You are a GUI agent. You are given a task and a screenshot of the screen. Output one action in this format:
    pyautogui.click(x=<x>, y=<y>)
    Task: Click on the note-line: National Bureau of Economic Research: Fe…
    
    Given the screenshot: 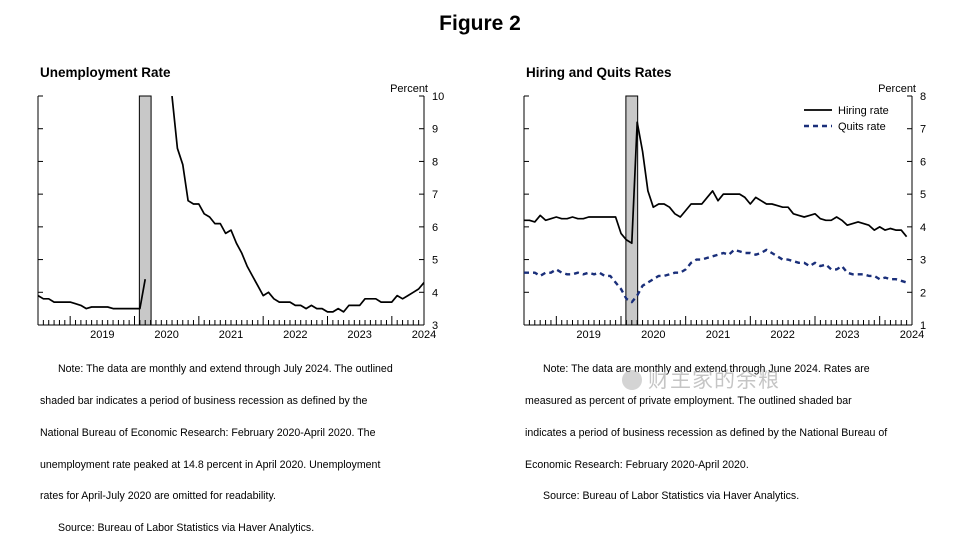 What is the action you would take?
    pyautogui.click(x=208, y=432)
    